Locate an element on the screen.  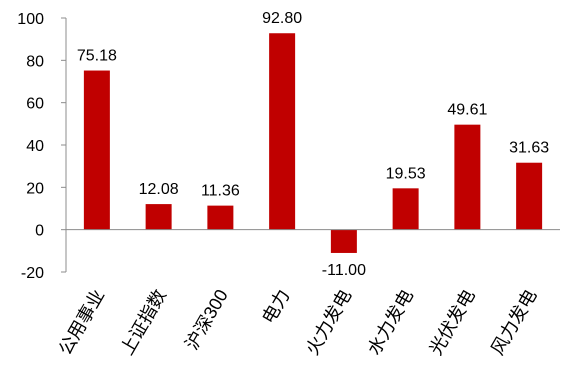
y-tick-label: 100 is located at coordinates (30, 19).